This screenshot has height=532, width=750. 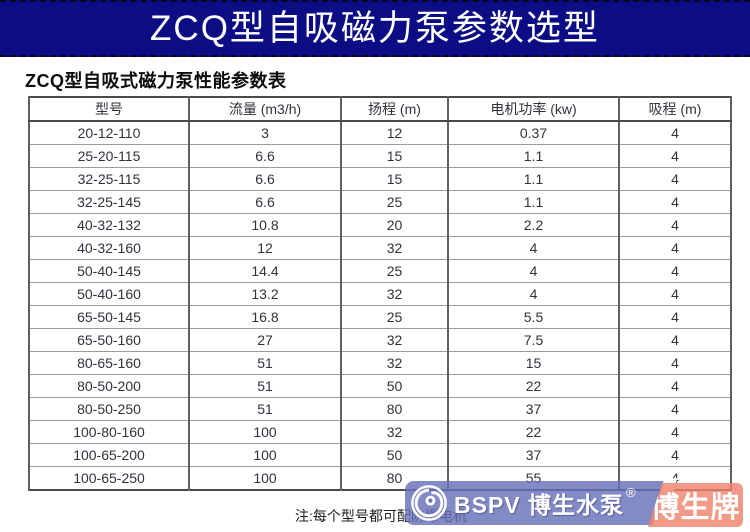 What do you see at coordinates (533, 340) in the screenshot?
I see `table-cell: 7.5` at bounding box center [533, 340].